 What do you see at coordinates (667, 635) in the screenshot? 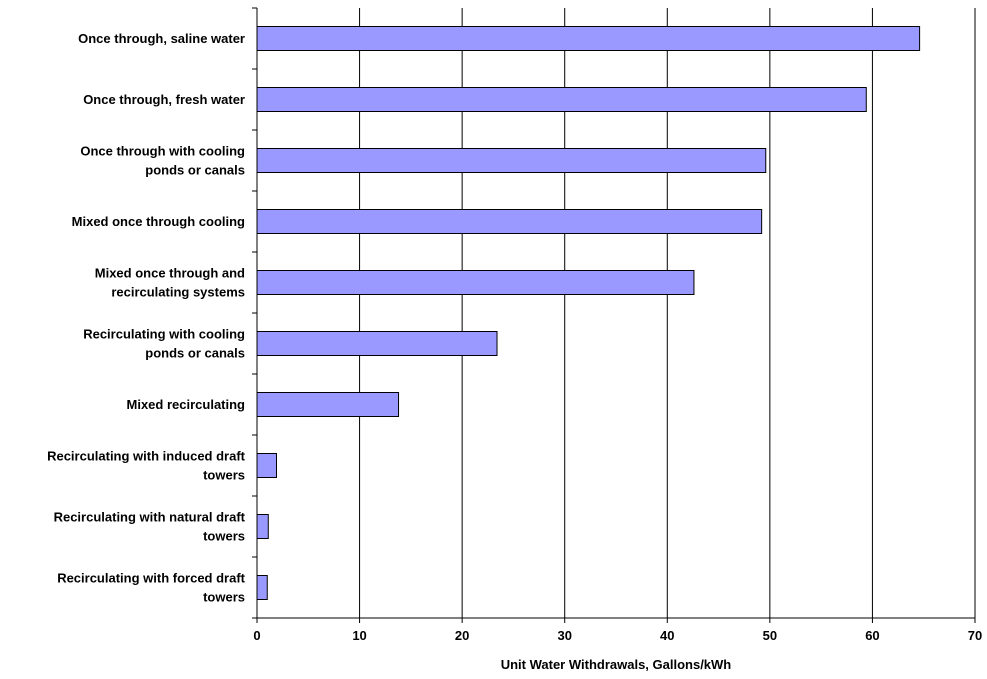
I see `x-tick-label: 40` at bounding box center [667, 635].